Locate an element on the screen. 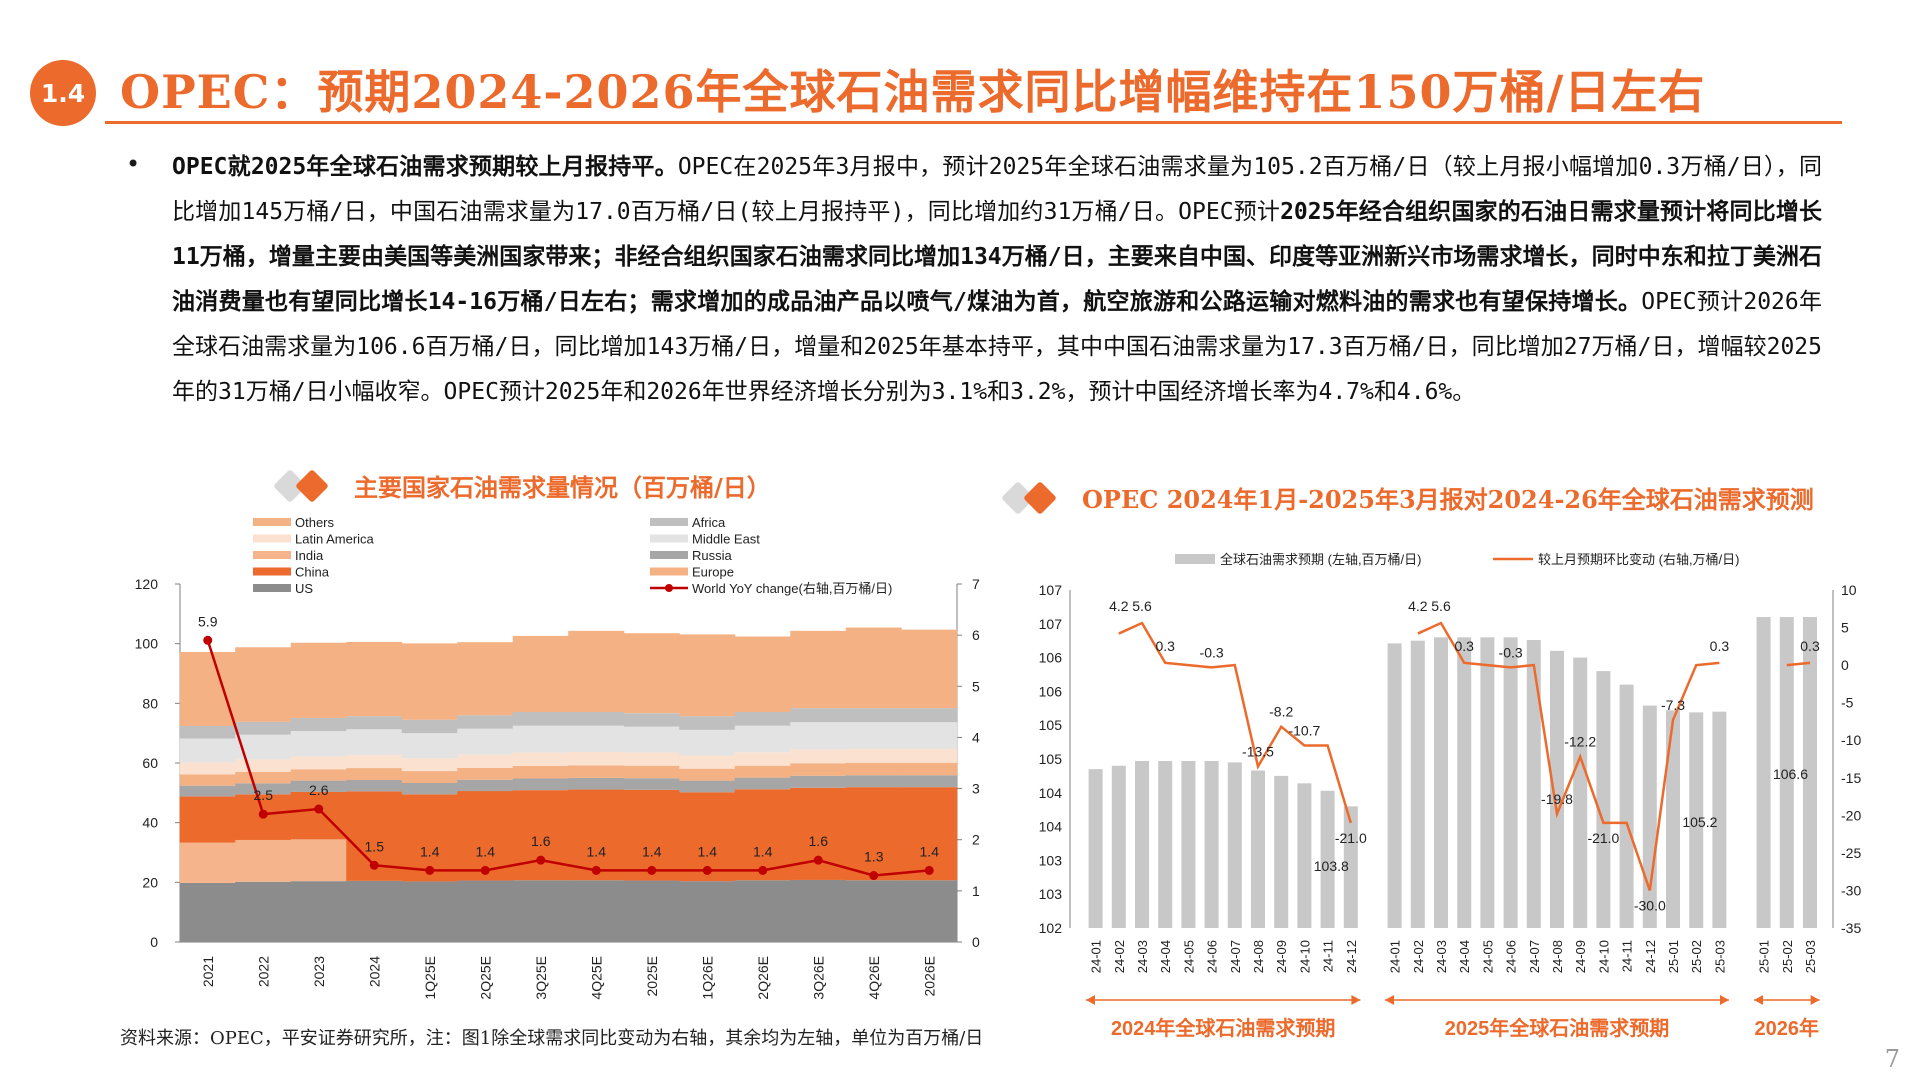 This screenshot has height=1080, width=1920. x-tick-label: 24-11 is located at coordinates (1328, 956).